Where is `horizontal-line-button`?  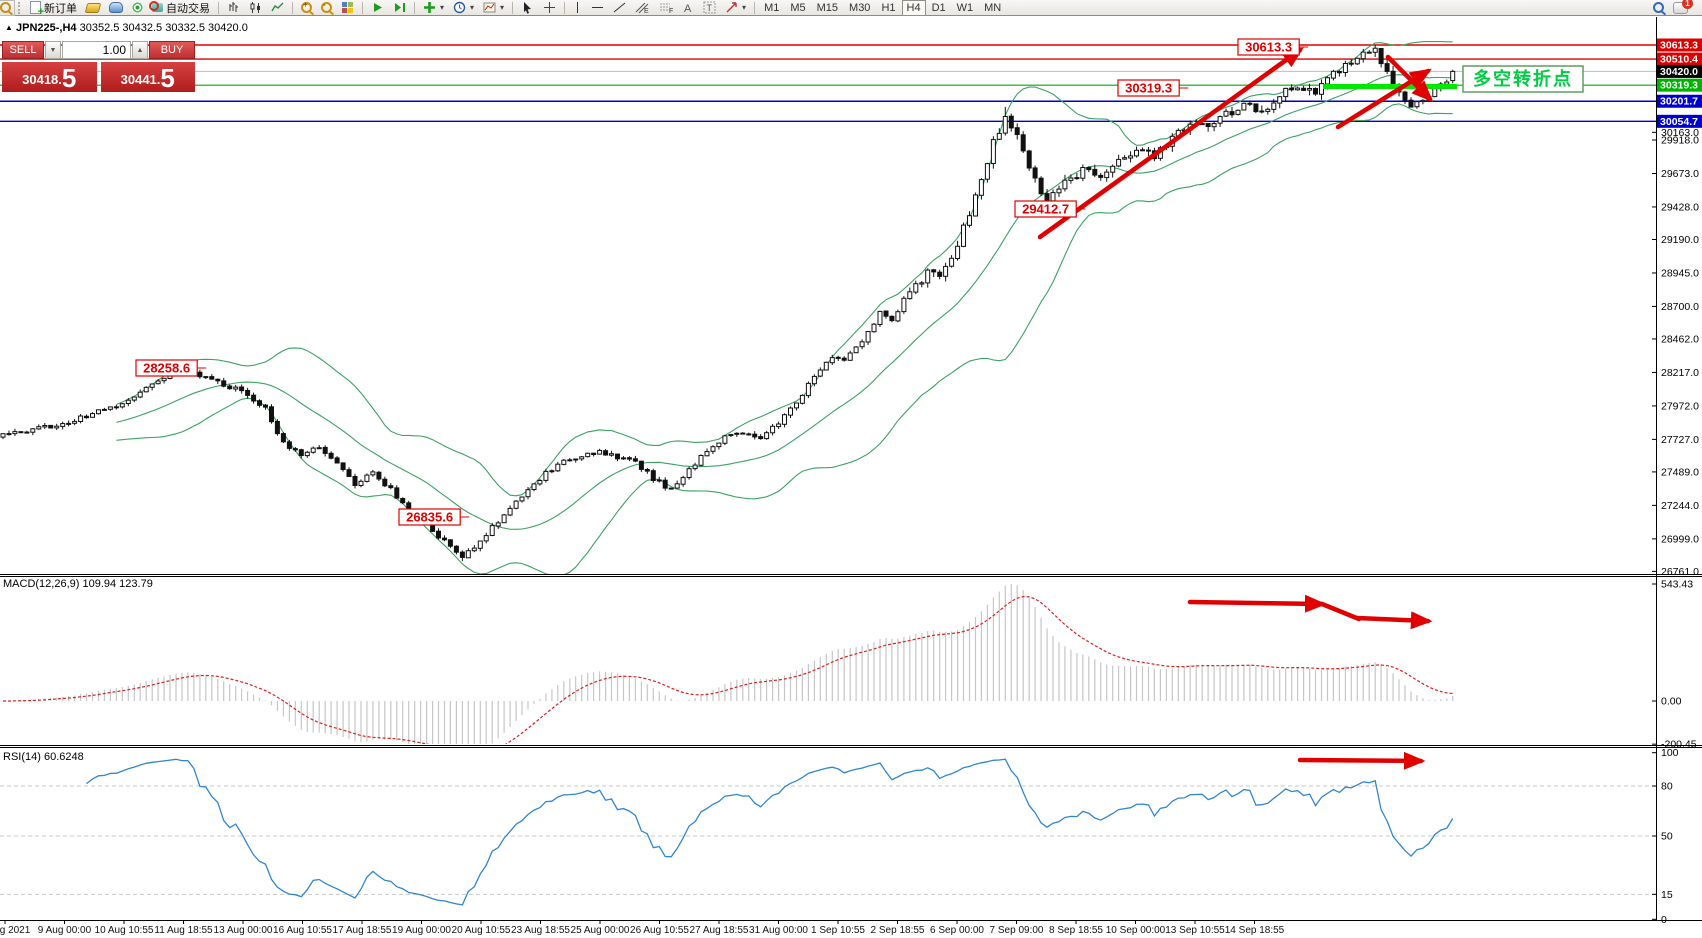 horizontal-line-button is located at coordinates (597, 8).